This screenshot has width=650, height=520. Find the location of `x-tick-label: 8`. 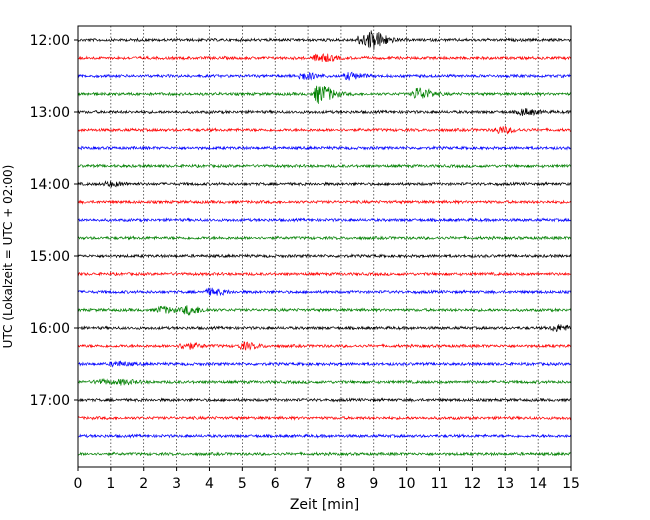

x-tick-label: 8 is located at coordinates (340, 484).